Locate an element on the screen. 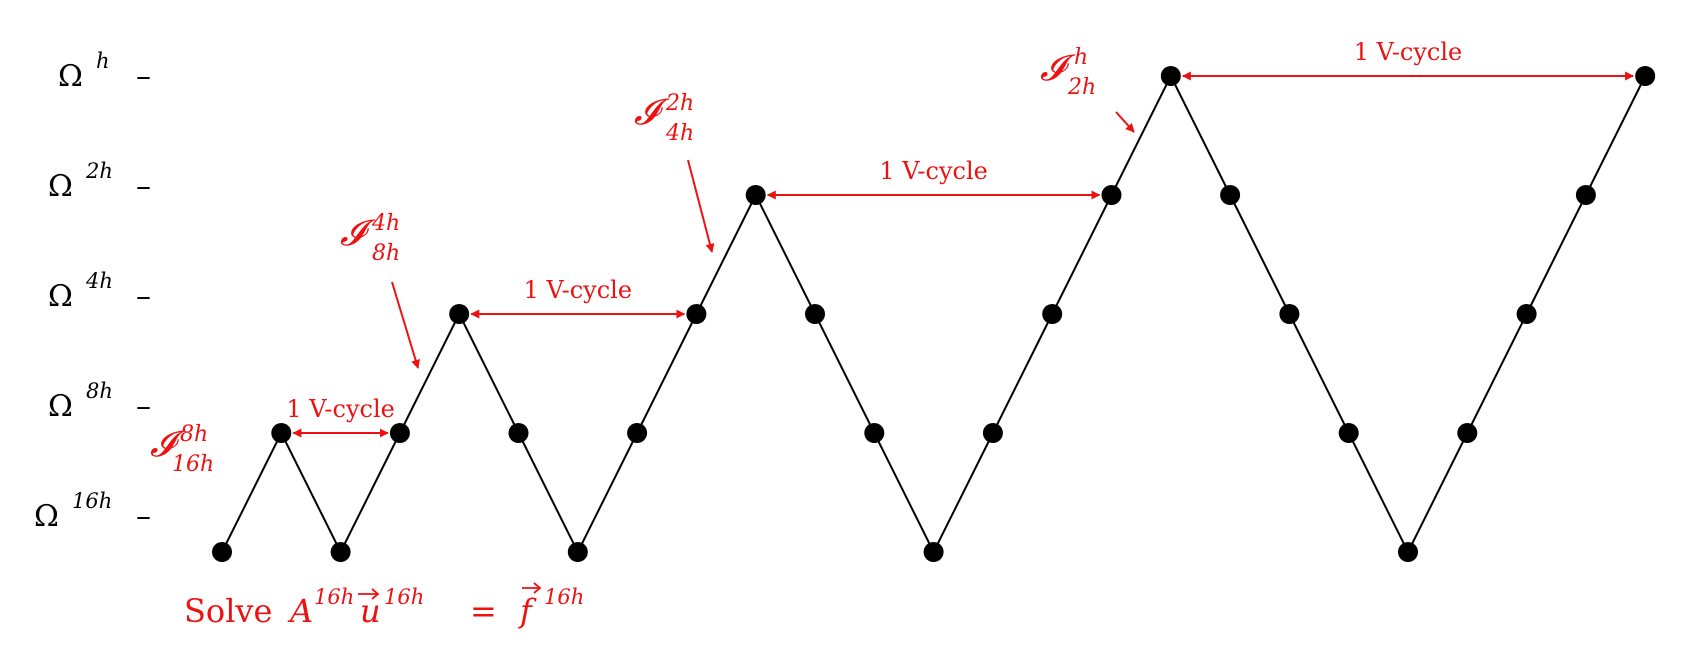 This screenshot has height=662, width=1682. level-superscript: 4h is located at coordinates (99, 281).